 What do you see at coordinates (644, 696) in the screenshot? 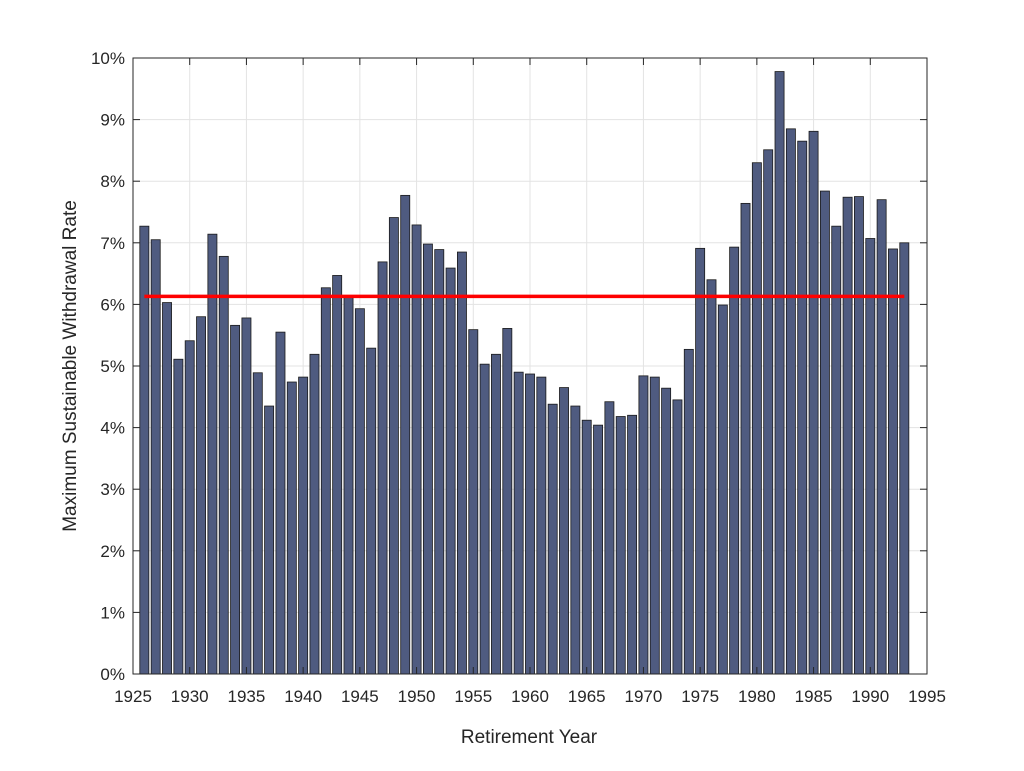
I see `x-tick-label: 1970` at bounding box center [644, 696].